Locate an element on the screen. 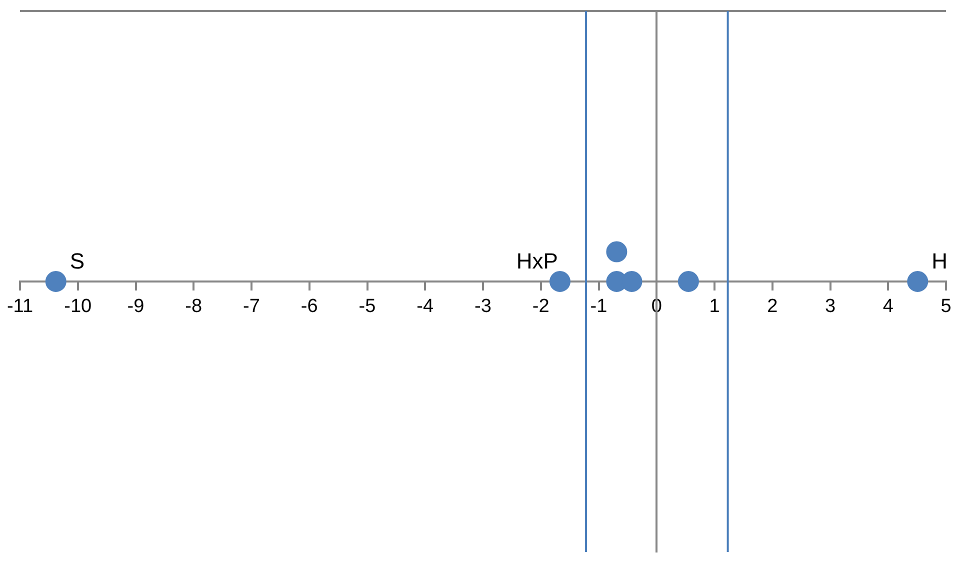  x-tick-label: -3 is located at coordinates (483, 307).